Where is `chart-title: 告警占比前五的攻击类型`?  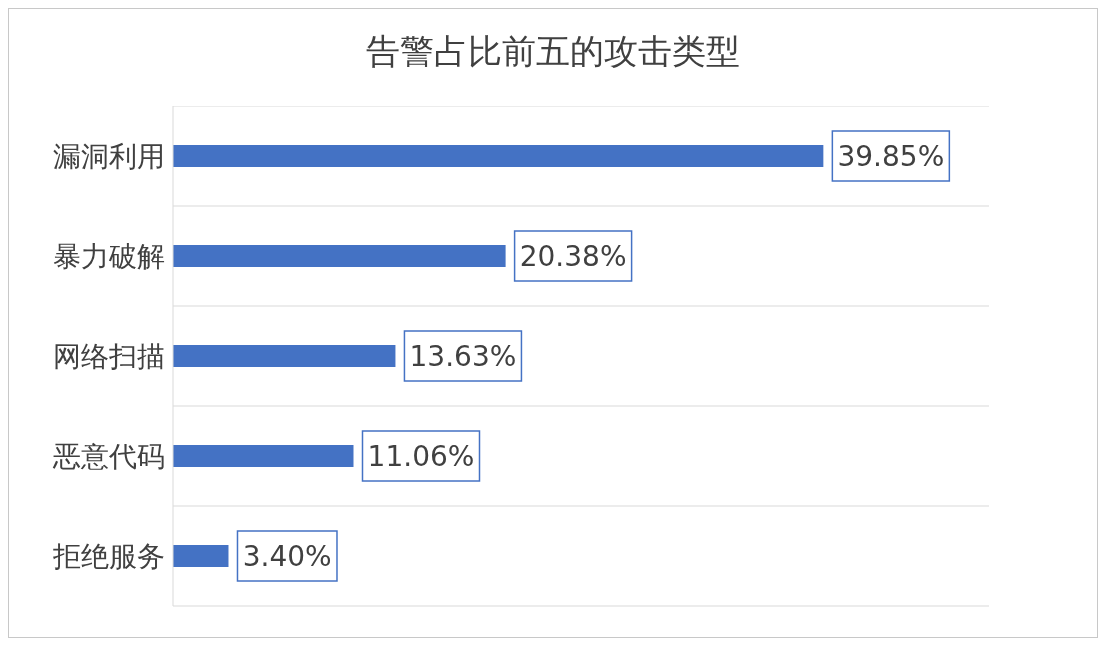
chart-title: 告警占比前五的攻击类型 is located at coordinates (553, 51).